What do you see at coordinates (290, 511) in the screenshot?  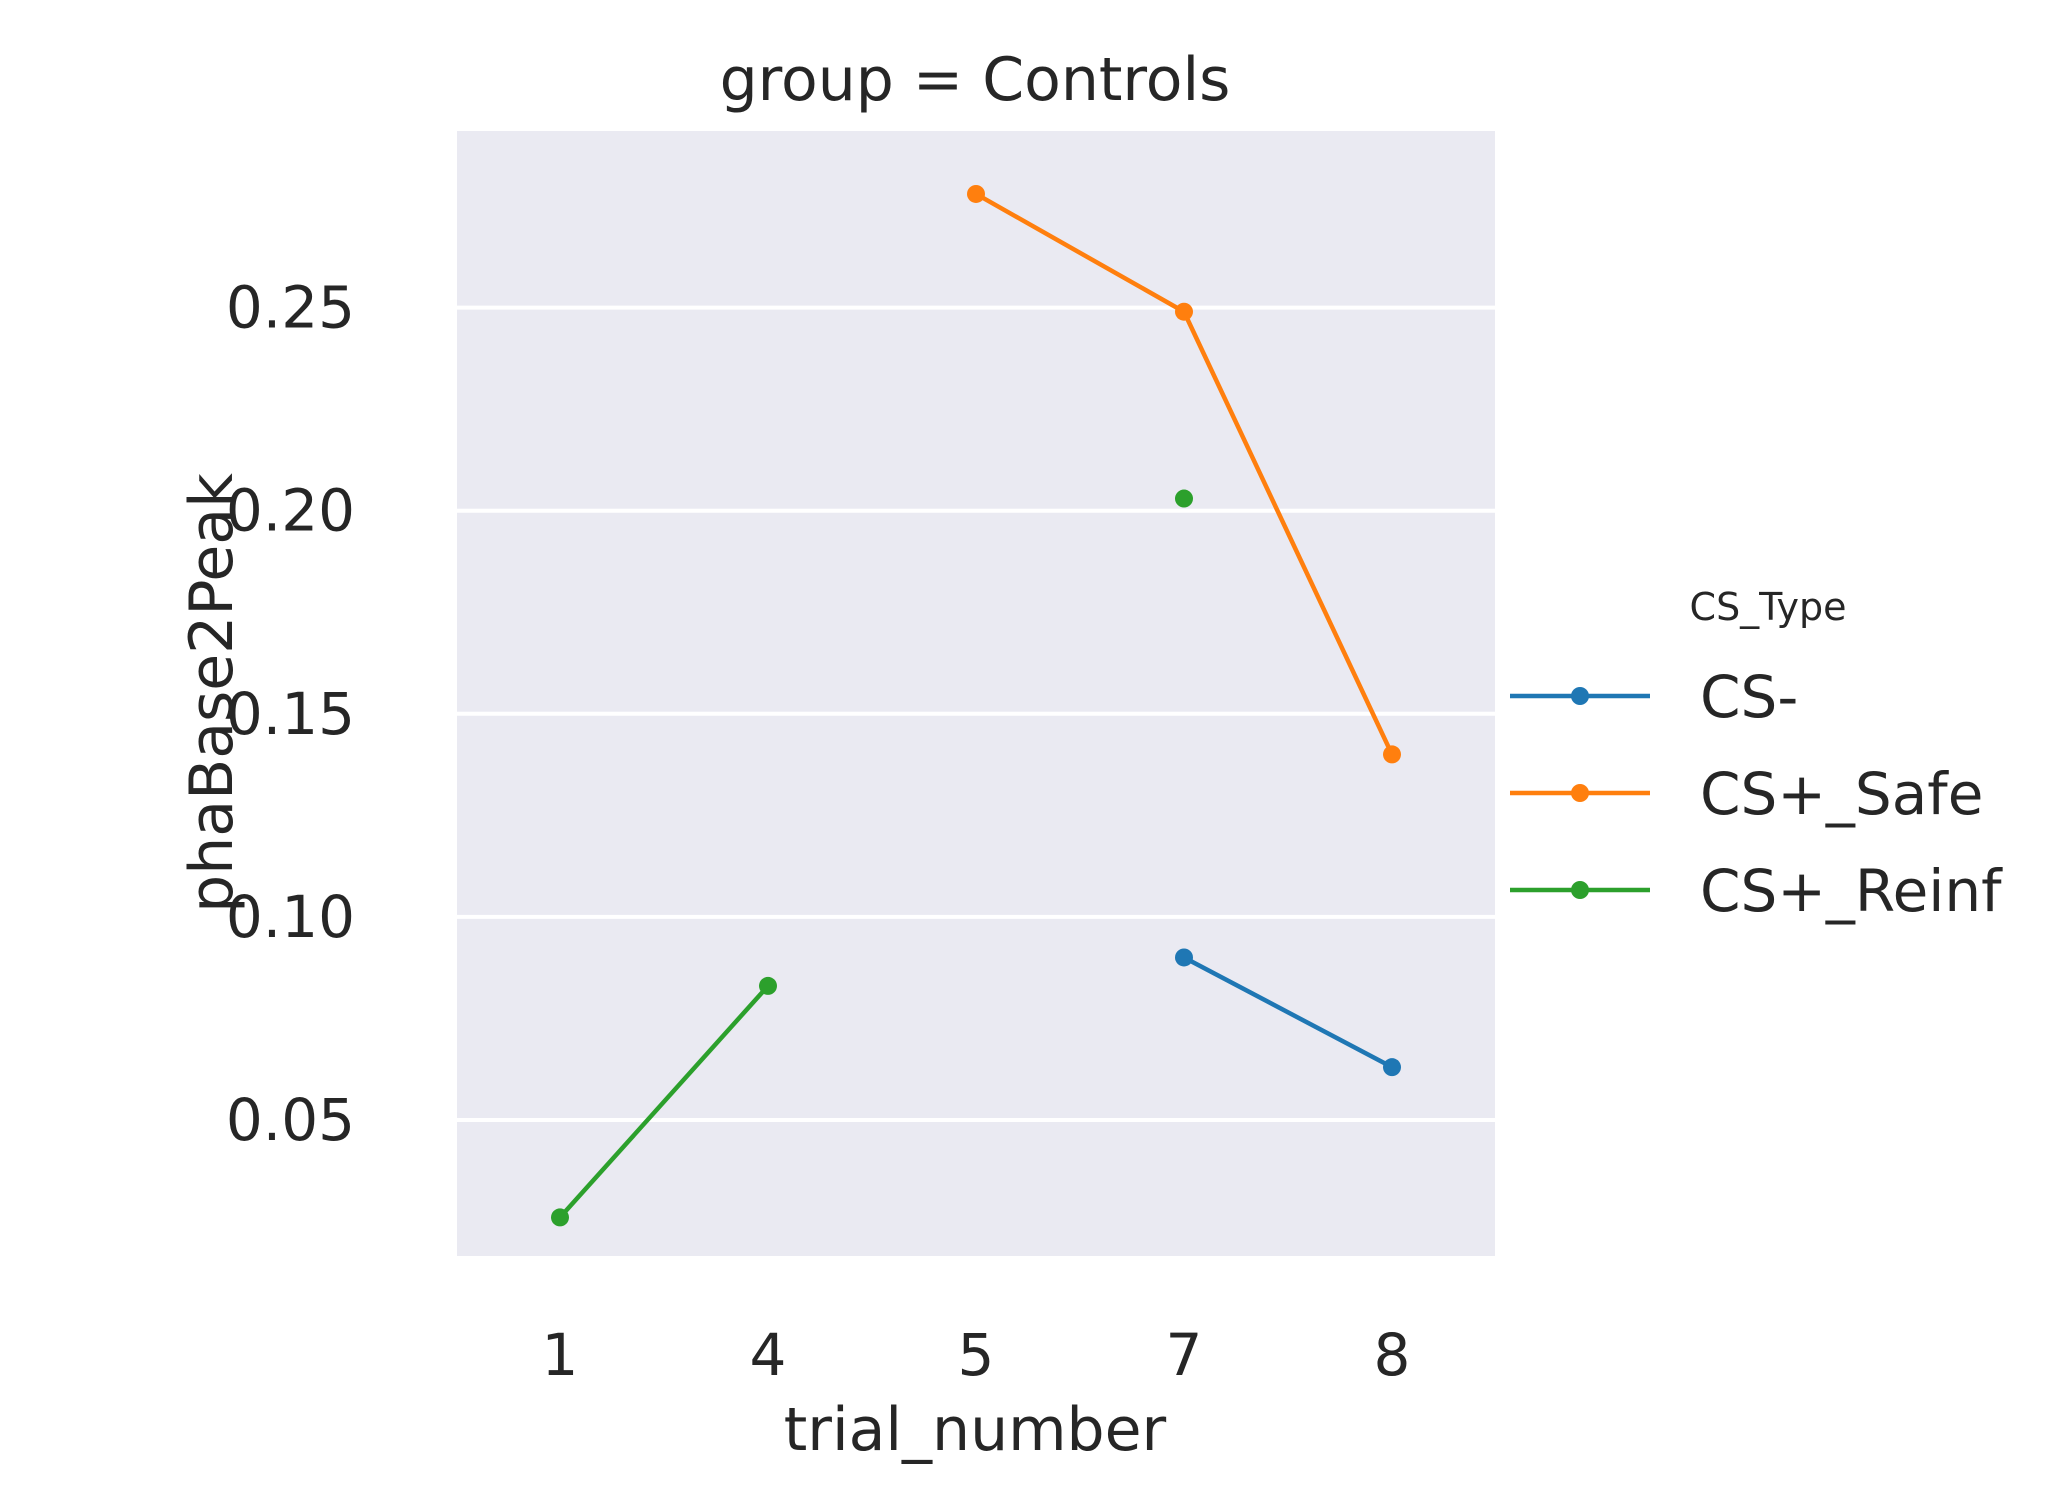 I see `y-tick-label: 0.20` at bounding box center [290, 511].